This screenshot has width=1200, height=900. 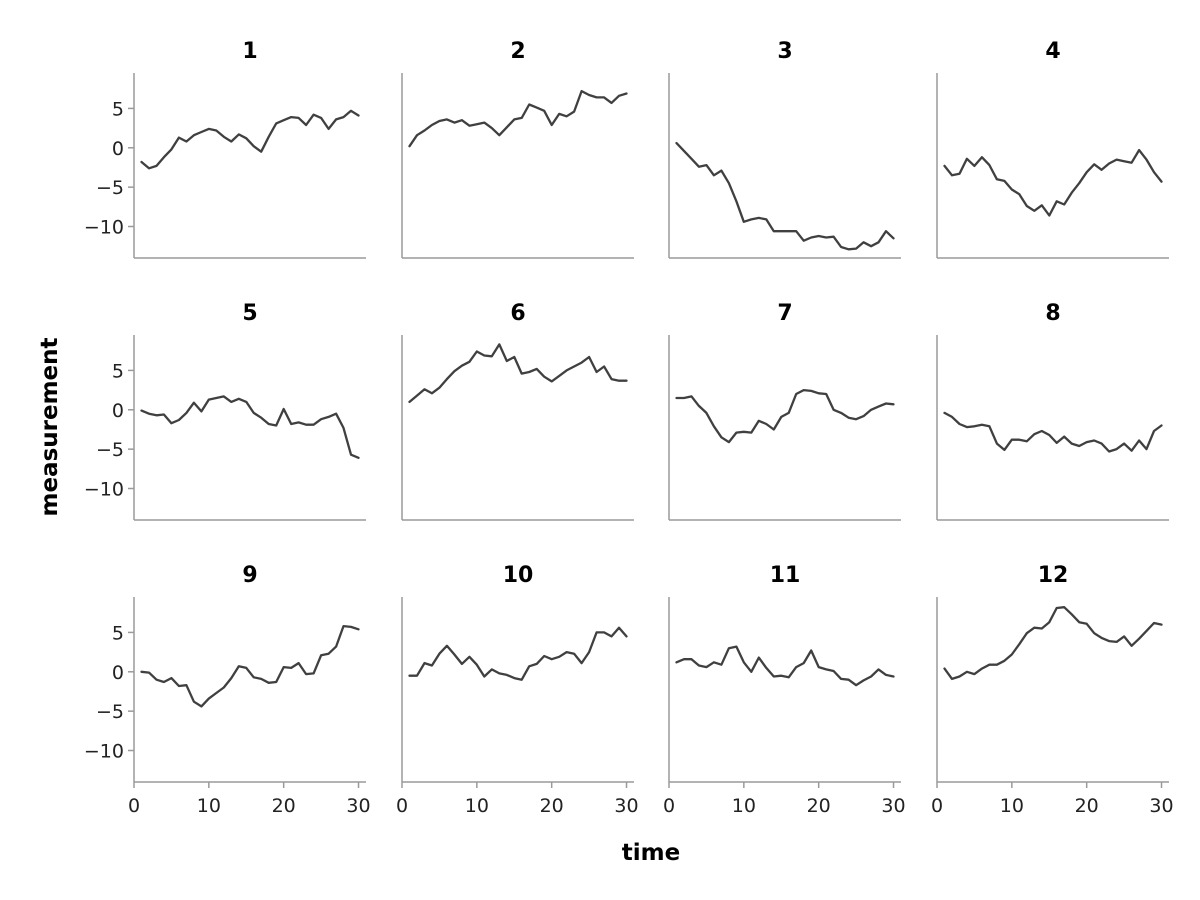 What do you see at coordinates (249, 313) in the screenshot?
I see `panel-title: 5` at bounding box center [249, 313].